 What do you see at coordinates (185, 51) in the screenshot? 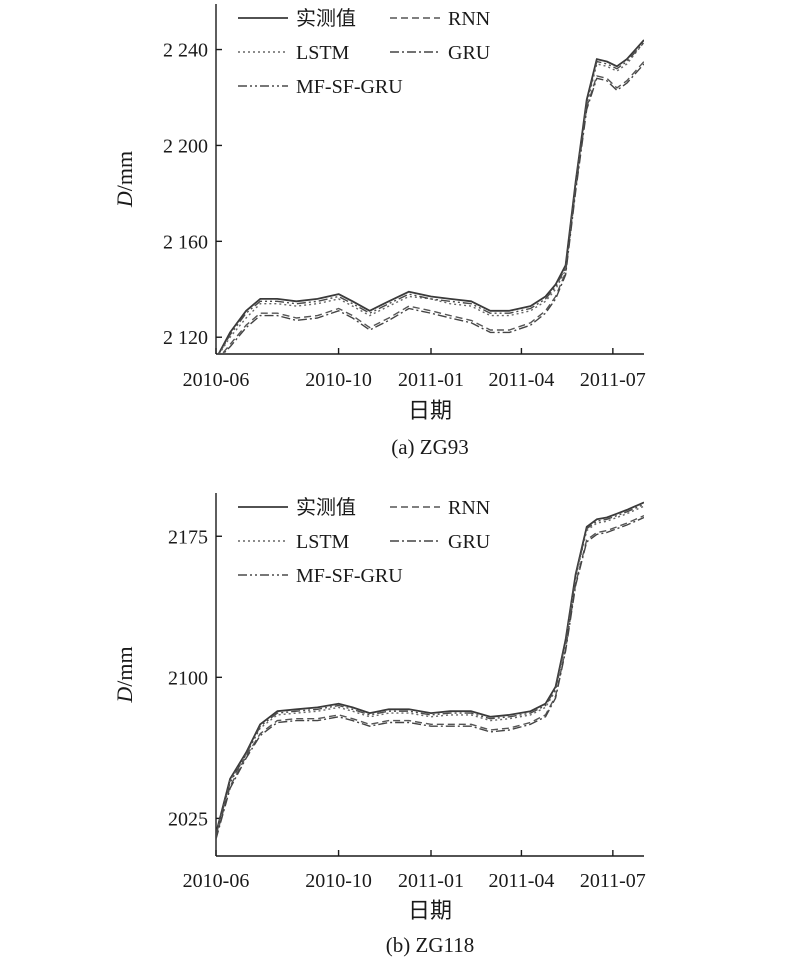
I see `y-tick-label: 2 240` at bounding box center [185, 51].